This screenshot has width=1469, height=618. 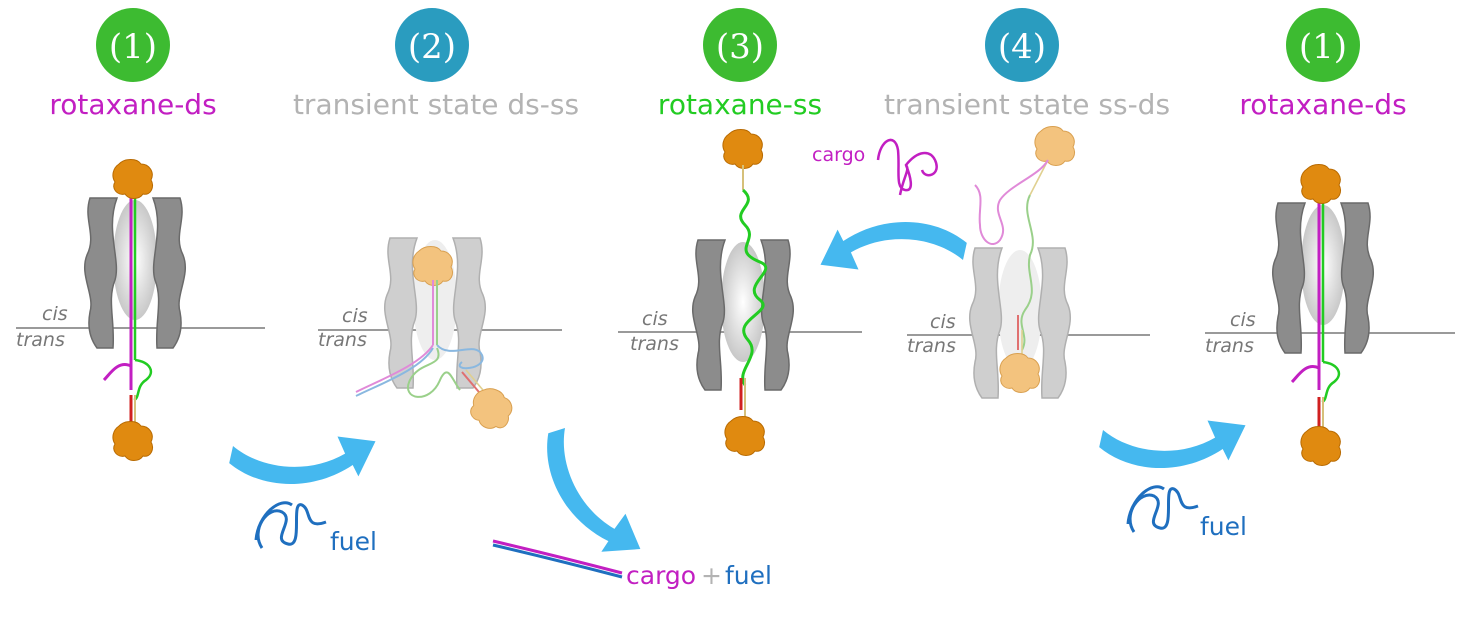 What do you see at coordinates (1028, 262) in the screenshot?
I see `stage-4-transient: cis trans` at bounding box center [1028, 262].